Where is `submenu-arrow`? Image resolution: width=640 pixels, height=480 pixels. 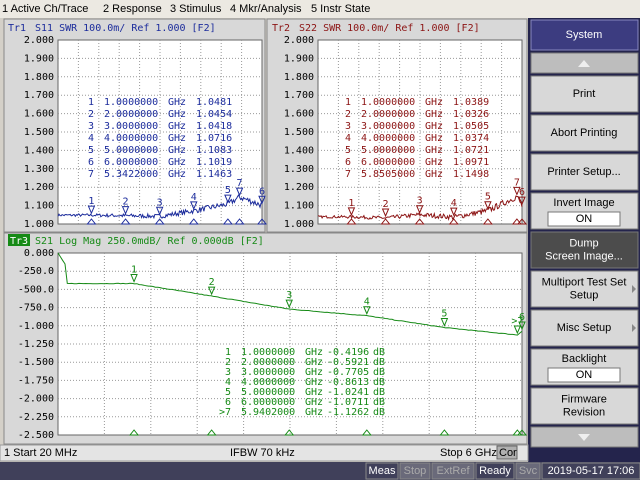 submenu-arrow is located at coordinates (634, 328).